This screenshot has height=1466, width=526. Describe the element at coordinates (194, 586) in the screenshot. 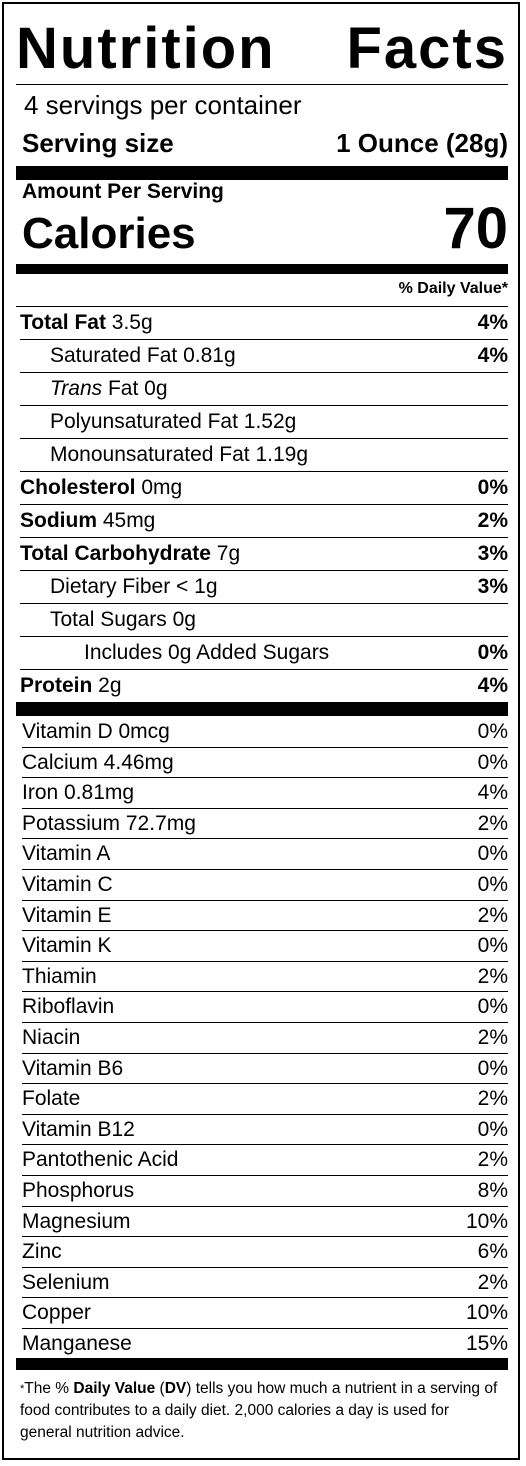

I see `nutrient-amount: < 1g` at that location.